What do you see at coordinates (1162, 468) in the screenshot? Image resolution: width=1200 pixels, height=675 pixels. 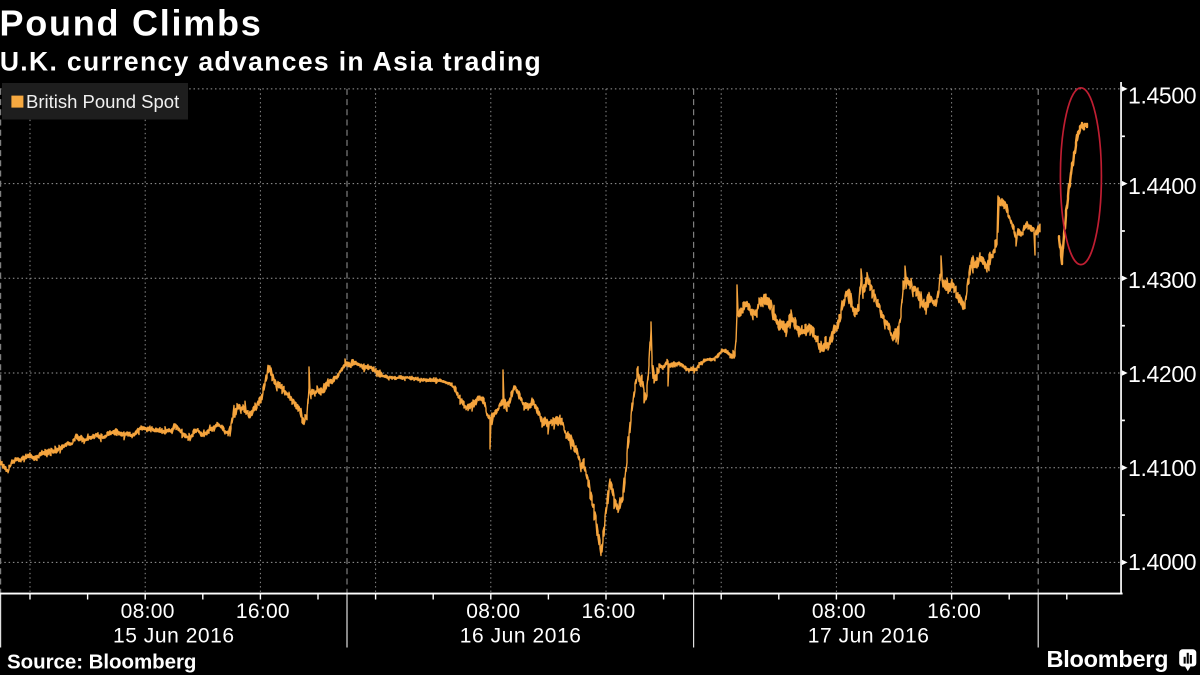 I see `svg-text: 1.4100` at bounding box center [1162, 468].